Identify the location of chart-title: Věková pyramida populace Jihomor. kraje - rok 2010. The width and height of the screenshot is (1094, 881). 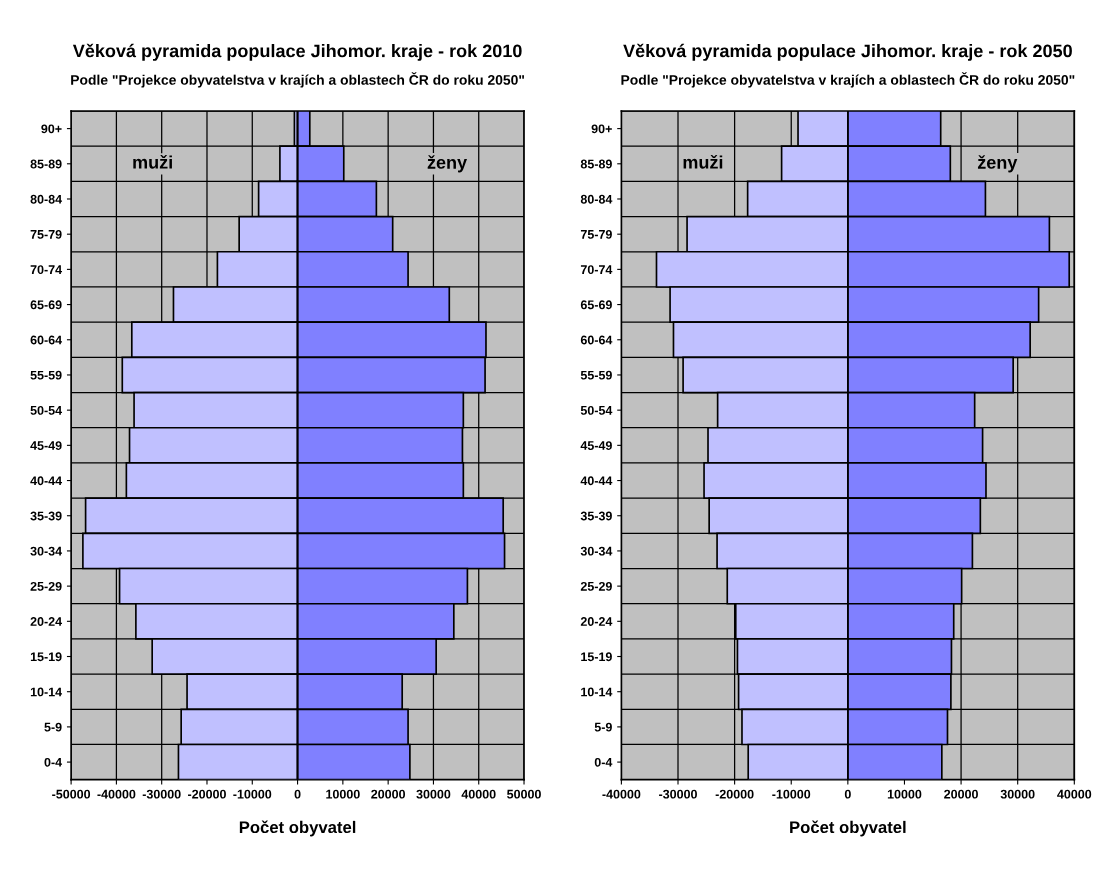
(297, 52).